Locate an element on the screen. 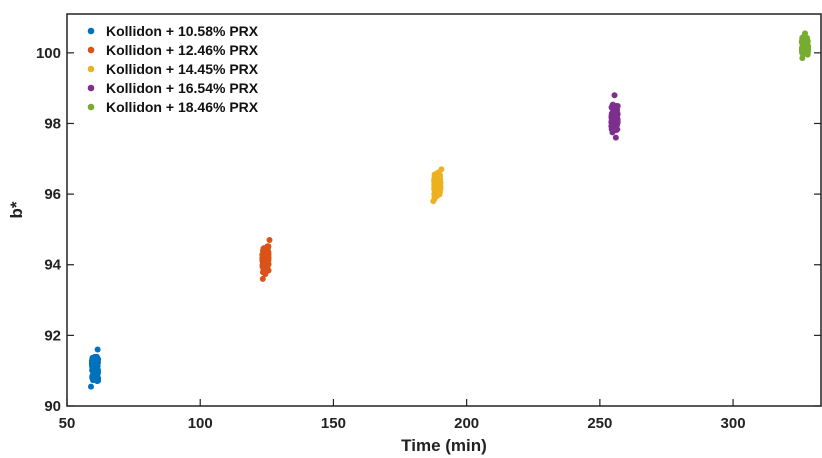 This screenshot has width=822, height=458. x-tick-label: 300 is located at coordinates (733, 423).